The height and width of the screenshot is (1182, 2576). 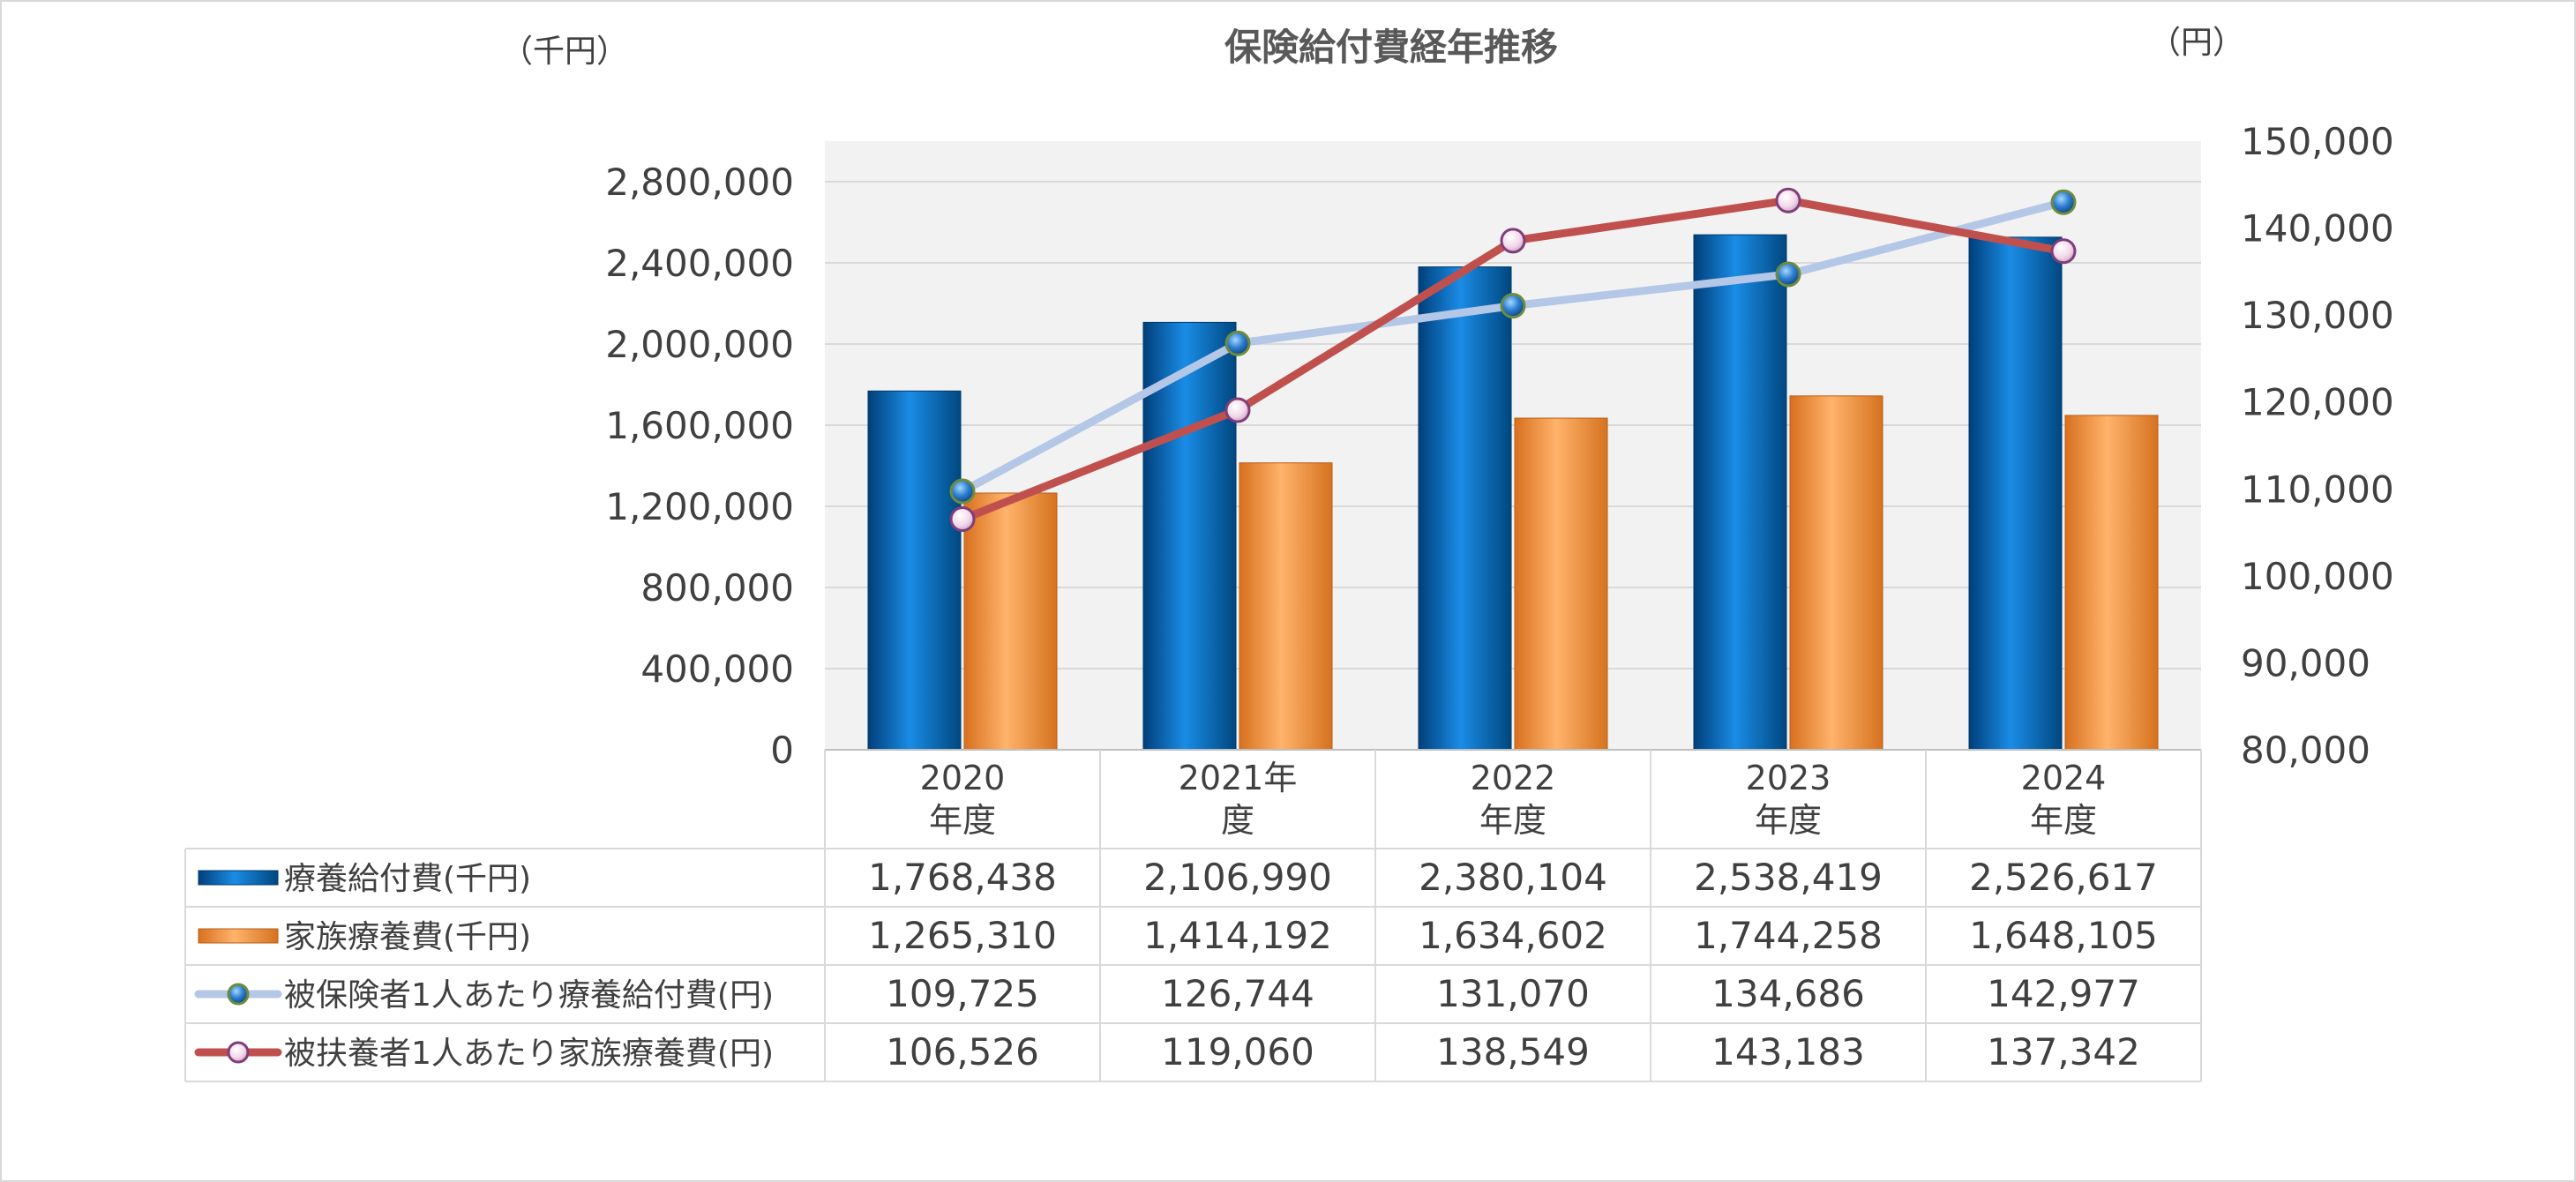 What do you see at coordinates (1514, 778) in the screenshot?
I see `category-label-line: 2022` at bounding box center [1514, 778].